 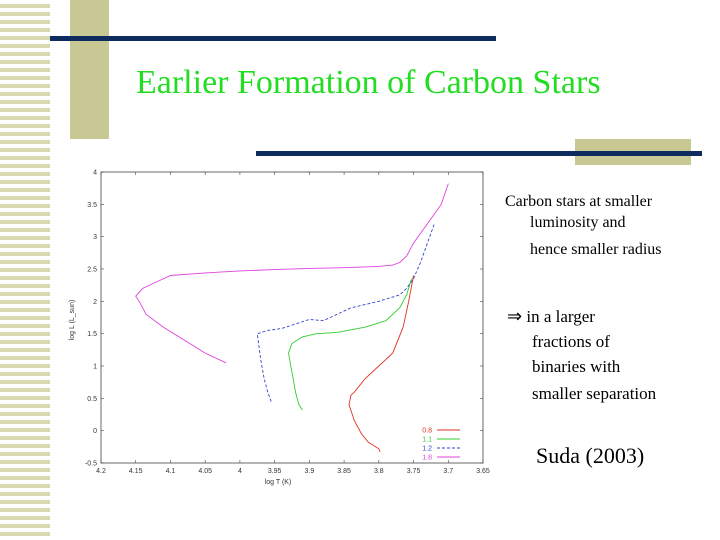 What do you see at coordinates (95, 237) in the screenshot?
I see `y-tick-label: 3` at bounding box center [95, 237].